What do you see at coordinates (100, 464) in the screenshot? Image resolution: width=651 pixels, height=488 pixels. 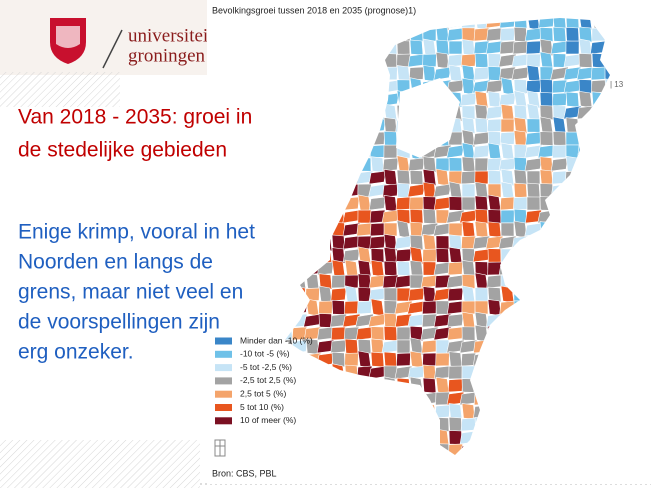 I see `hatch-bottom` at bounding box center [100, 464].